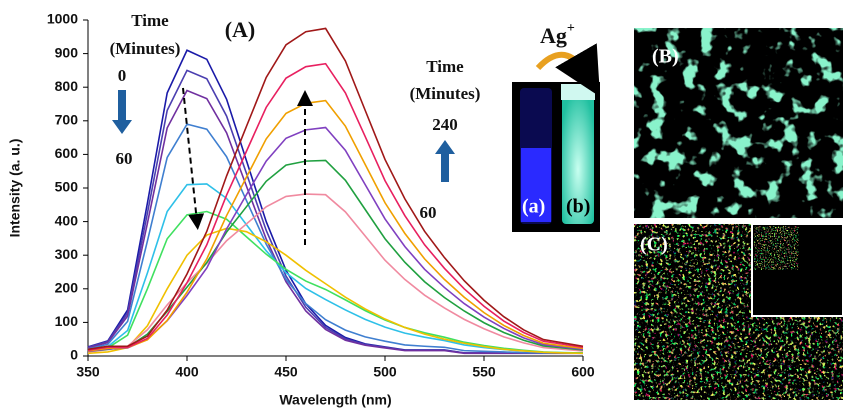 Image resolution: width=843 pixels, height=416 pixels. What do you see at coordinates (67, 187) in the screenshot?
I see `y-tick-label: 500` at bounding box center [67, 187].